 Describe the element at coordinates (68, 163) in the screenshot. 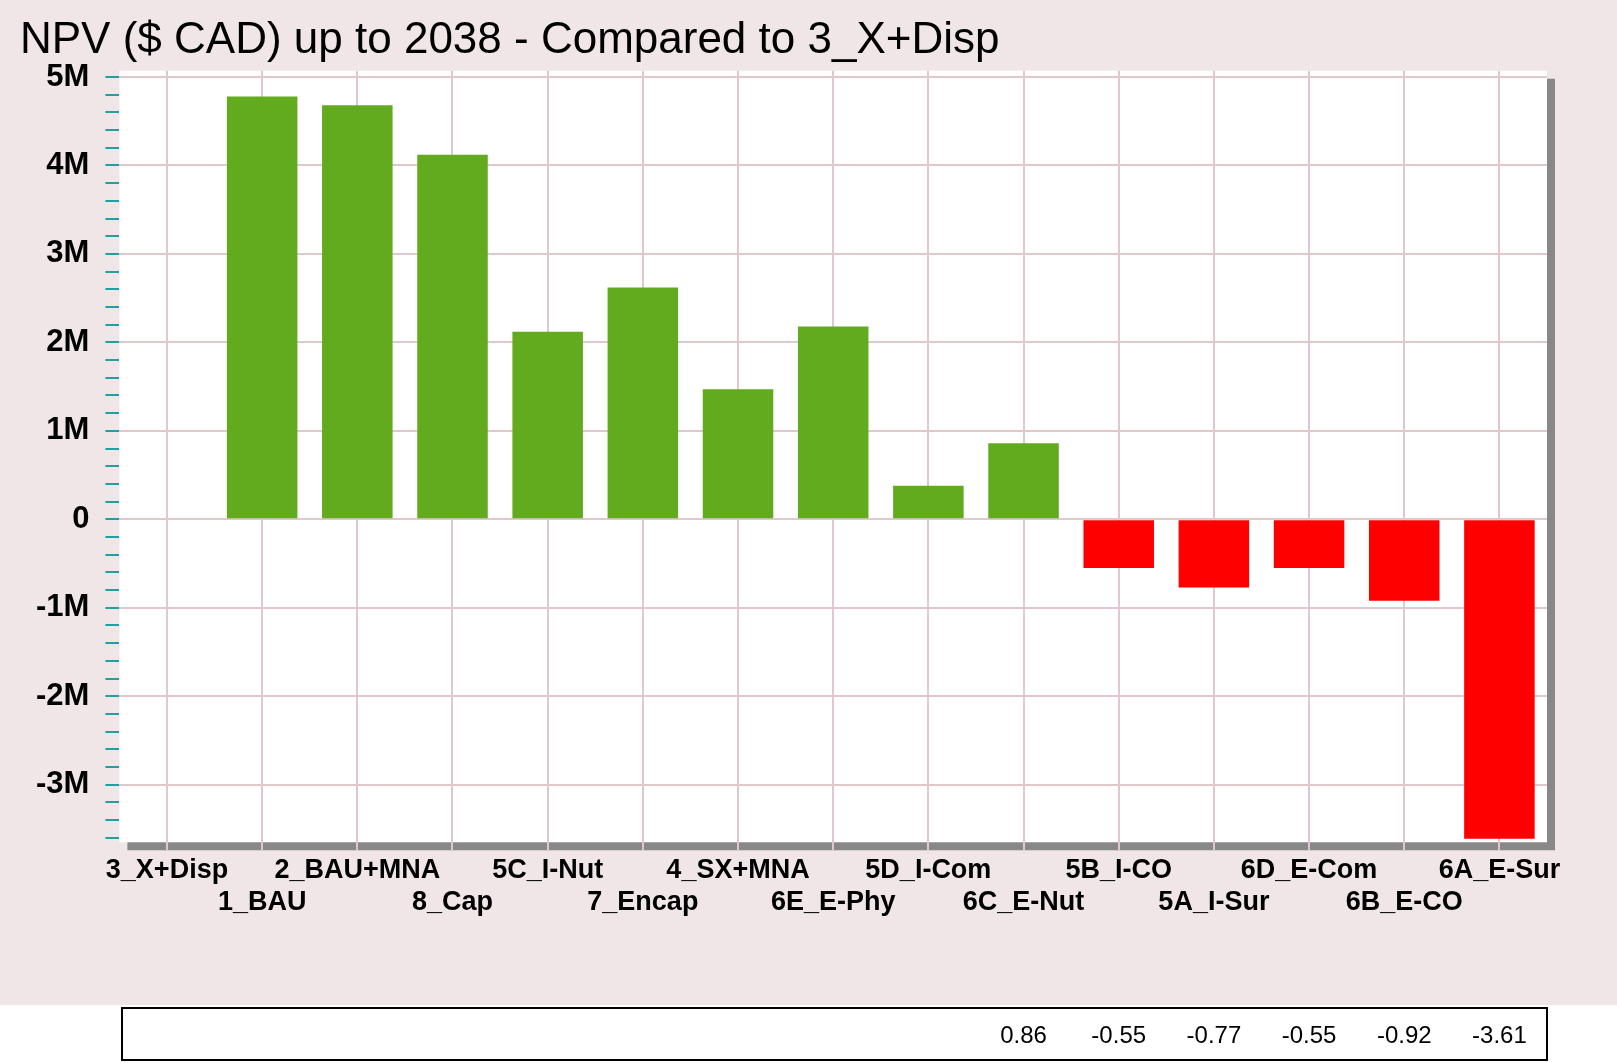

I see `y-tick-label: 4M` at that location.